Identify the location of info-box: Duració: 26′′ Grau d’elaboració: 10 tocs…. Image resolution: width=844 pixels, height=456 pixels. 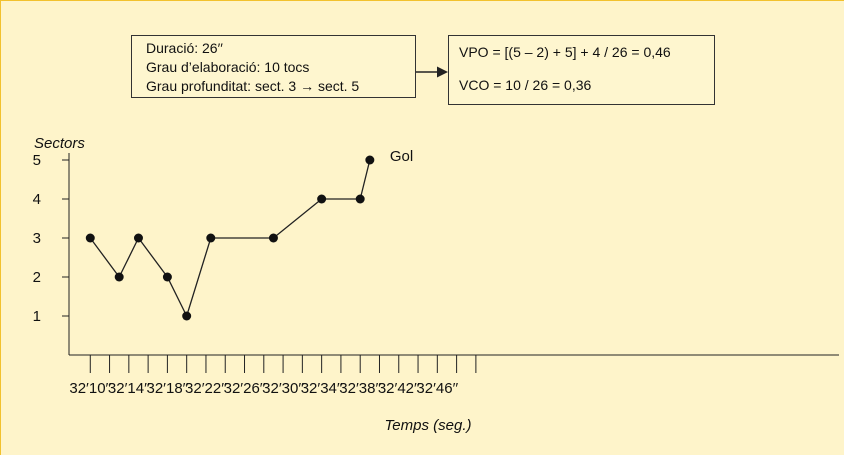
(273, 66).